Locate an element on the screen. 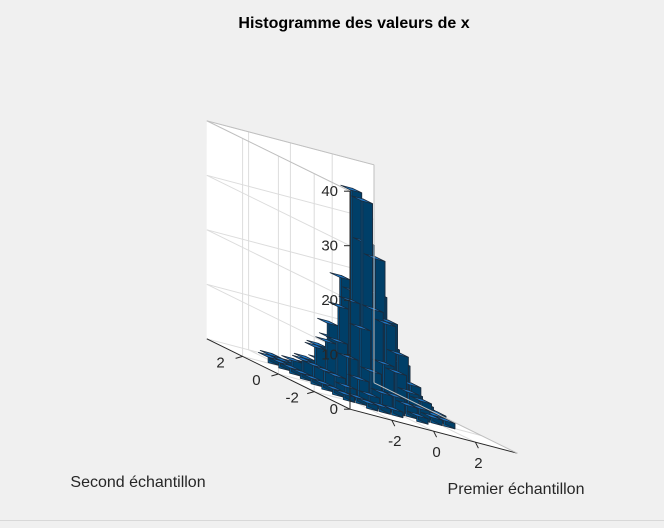 The width and height of the screenshot is (664, 528). y-tick-label: 0 is located at coordinates (256, 380).